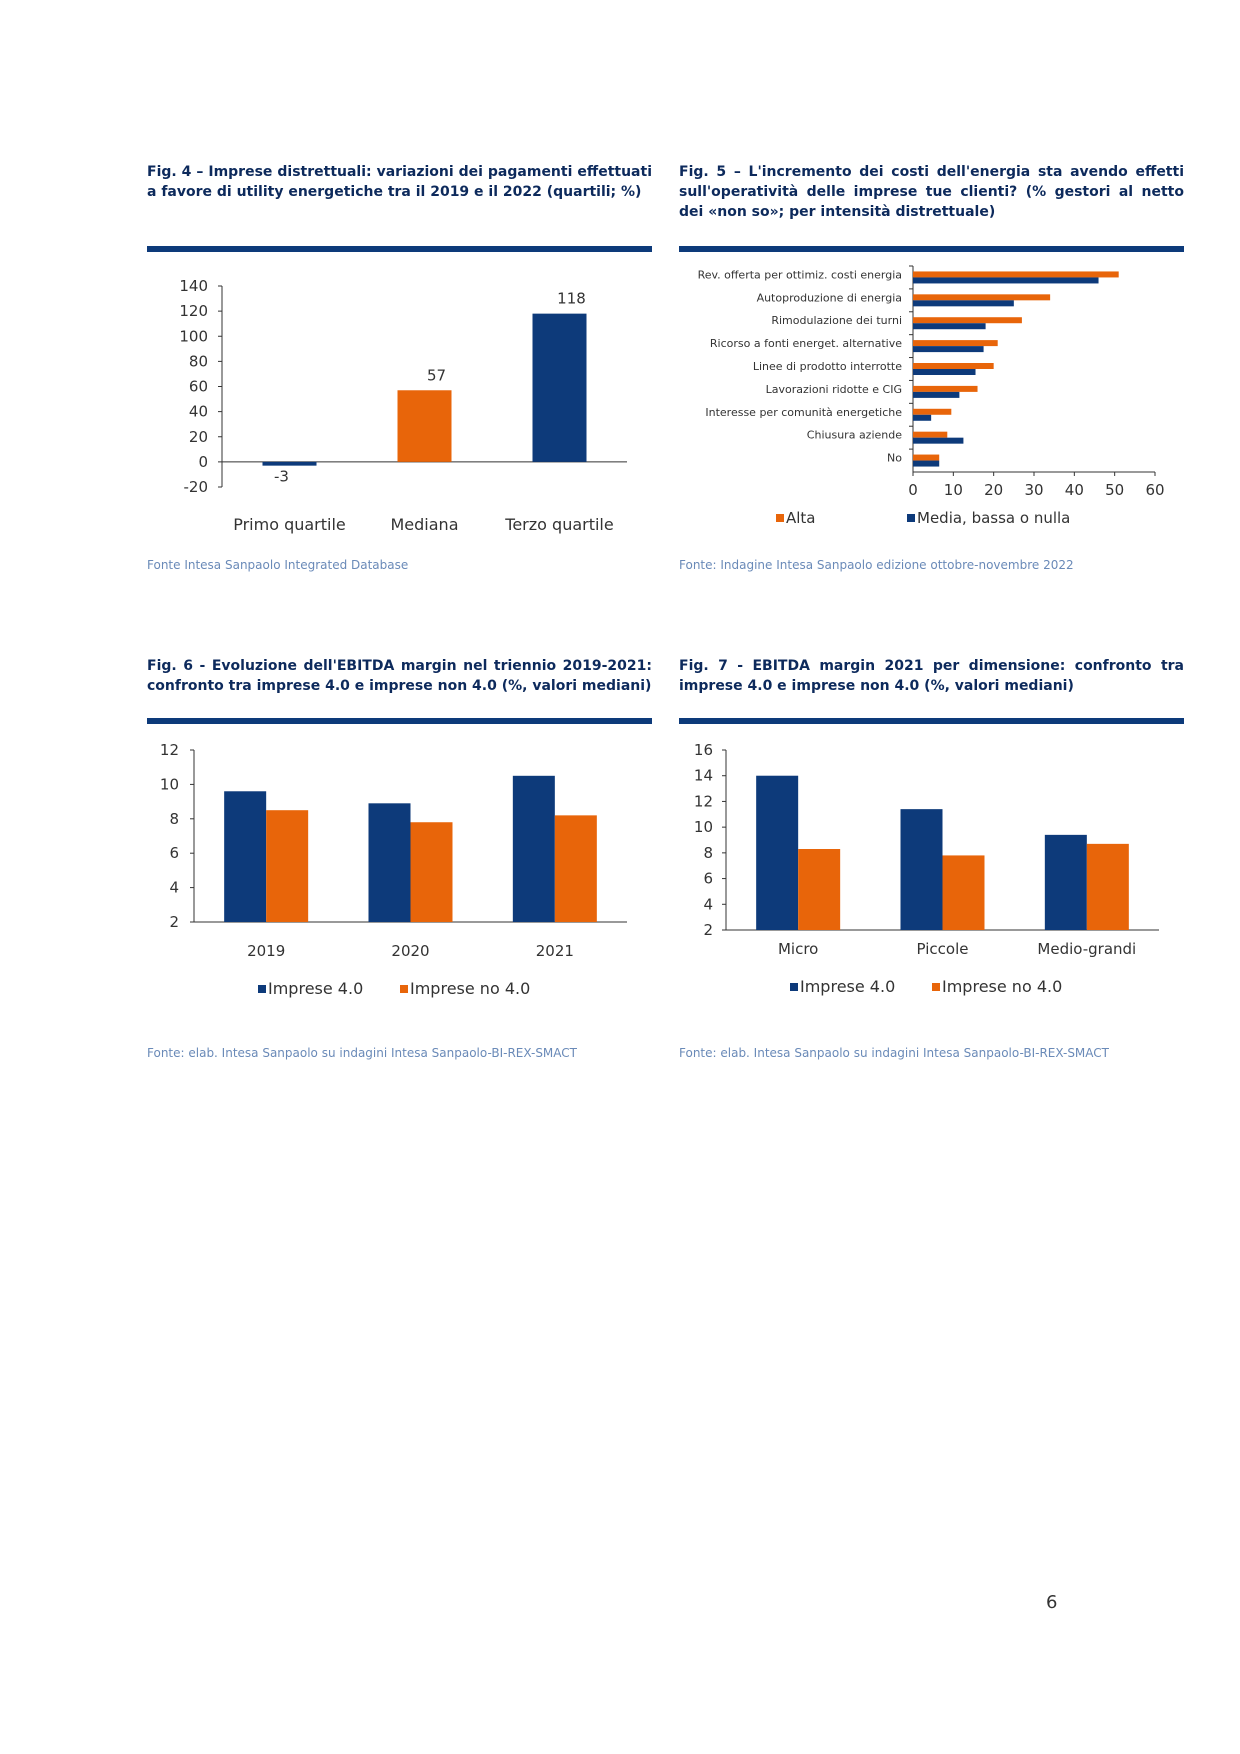 The width and height of the screenshot is (1240, 1754). I want to click on bar-linee-di-prodotto-interrotte-alta, so click(953, 366).